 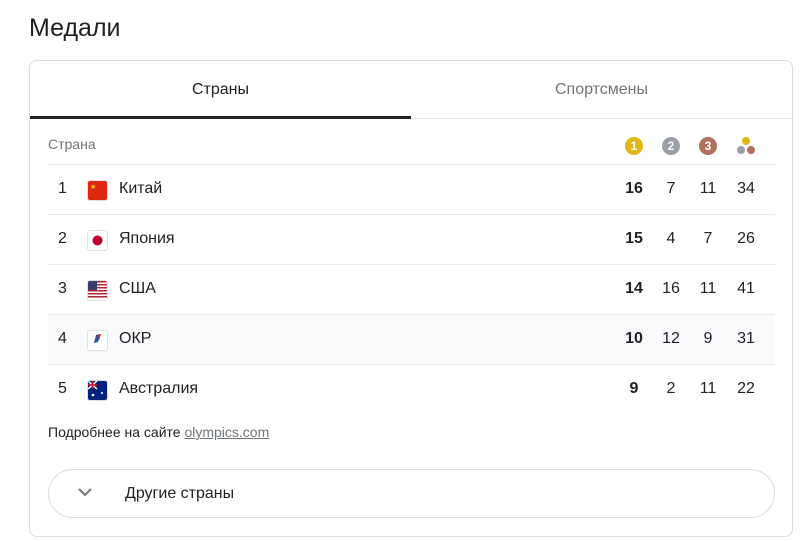 I want to click on country-name: Китай, so click(x=141, y=188).